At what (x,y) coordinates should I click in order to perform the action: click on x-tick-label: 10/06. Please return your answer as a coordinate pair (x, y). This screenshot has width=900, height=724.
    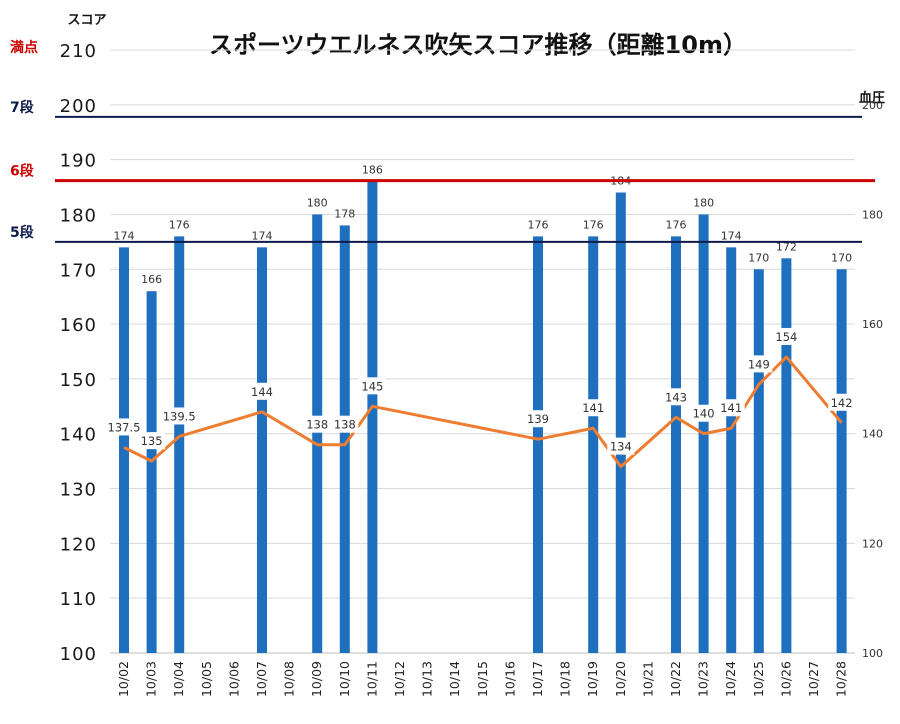
    Looking at the image, I should click on (233, 679).